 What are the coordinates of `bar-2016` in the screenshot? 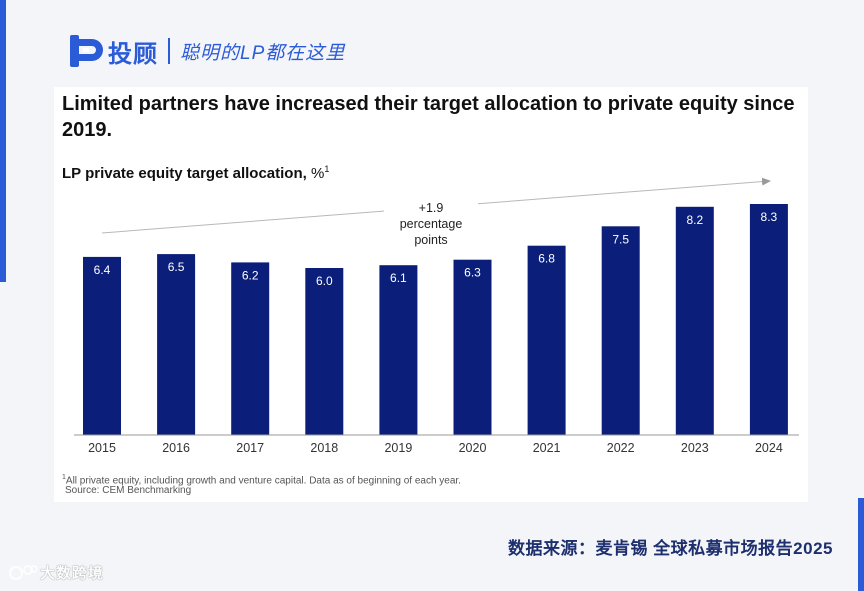 It's located at (176, 344).